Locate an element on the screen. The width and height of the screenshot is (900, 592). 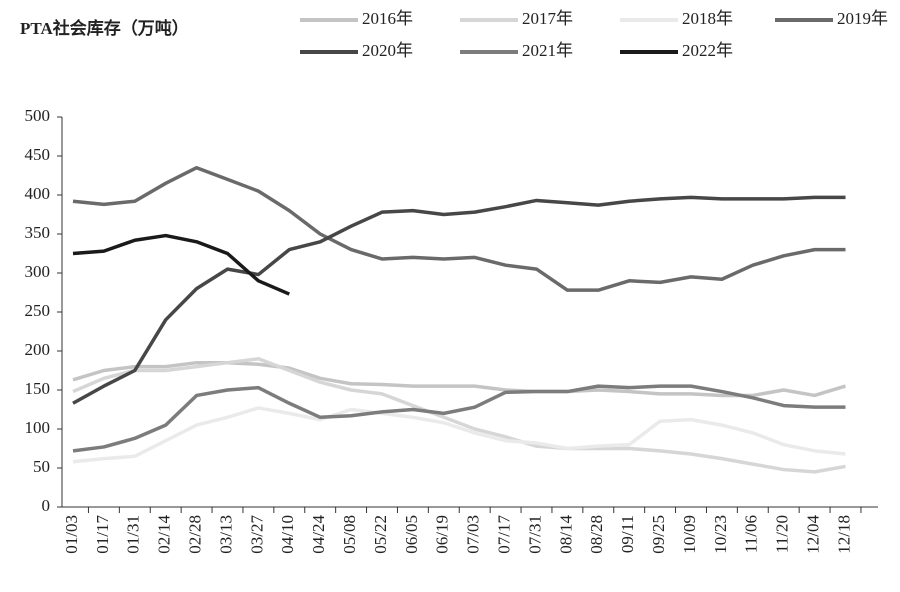
x-tick-label: 07/31 is located at coordinates (534, 534).